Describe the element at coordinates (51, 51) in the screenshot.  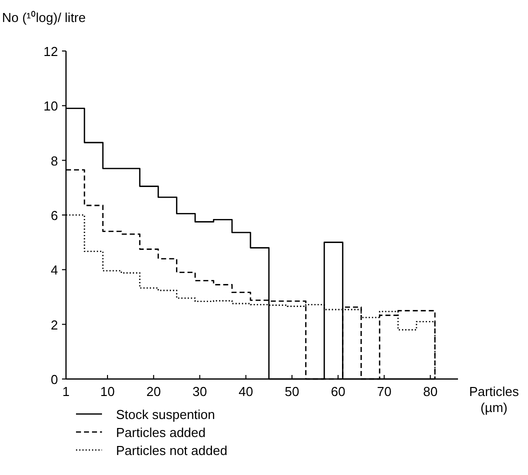
I see `y-tick-label: 12` at that location.